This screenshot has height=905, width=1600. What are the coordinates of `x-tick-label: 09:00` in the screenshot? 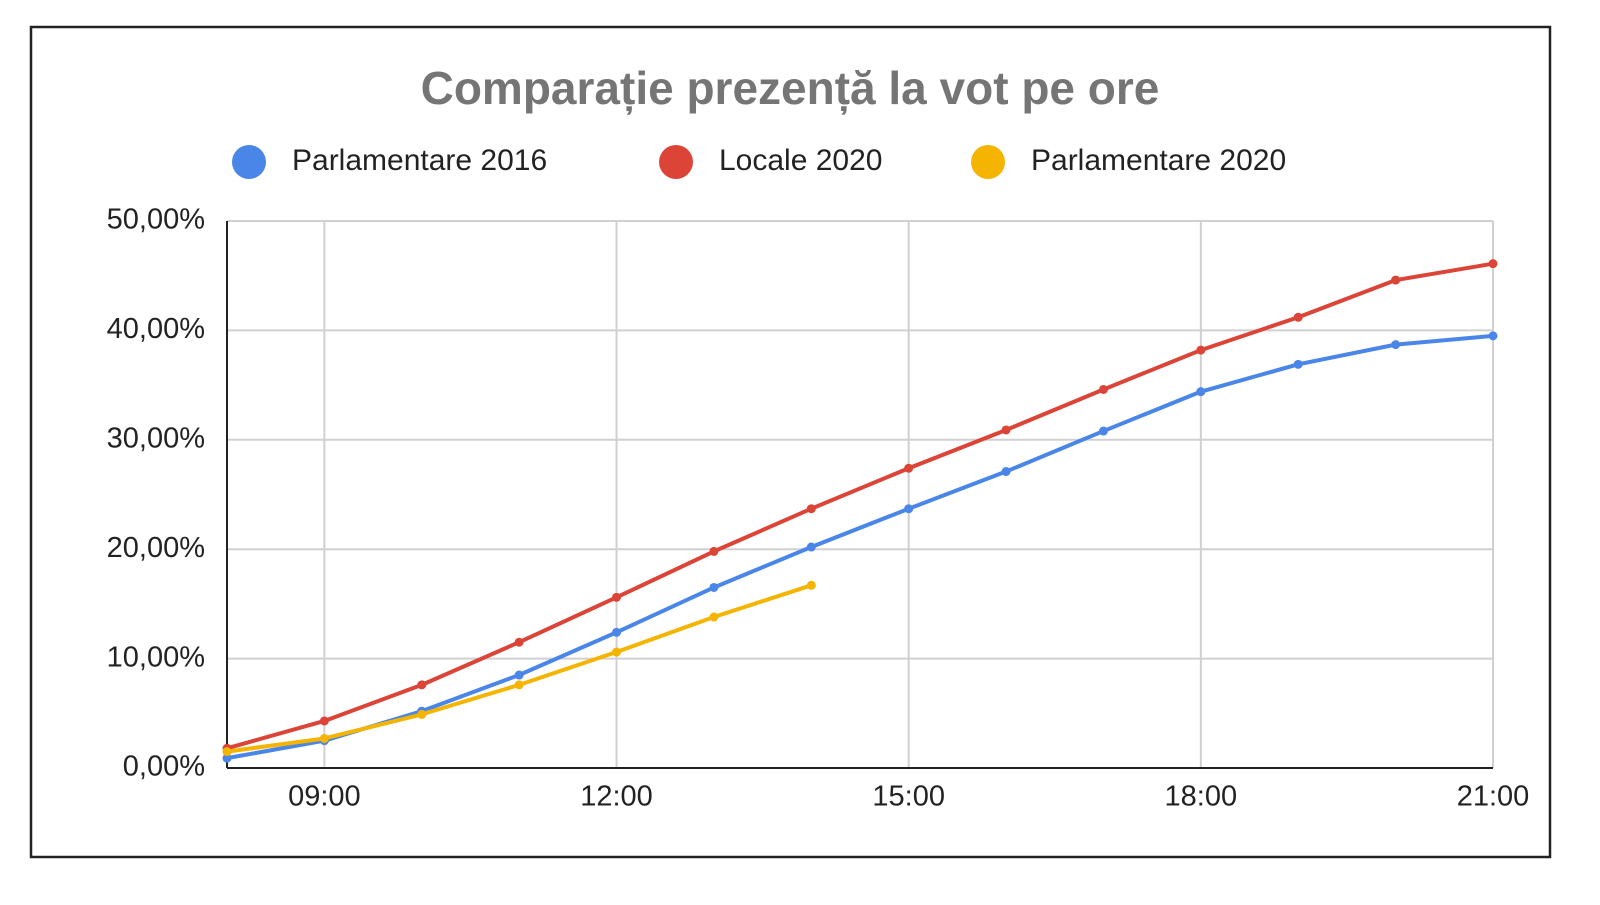 It's located at (324, 797).